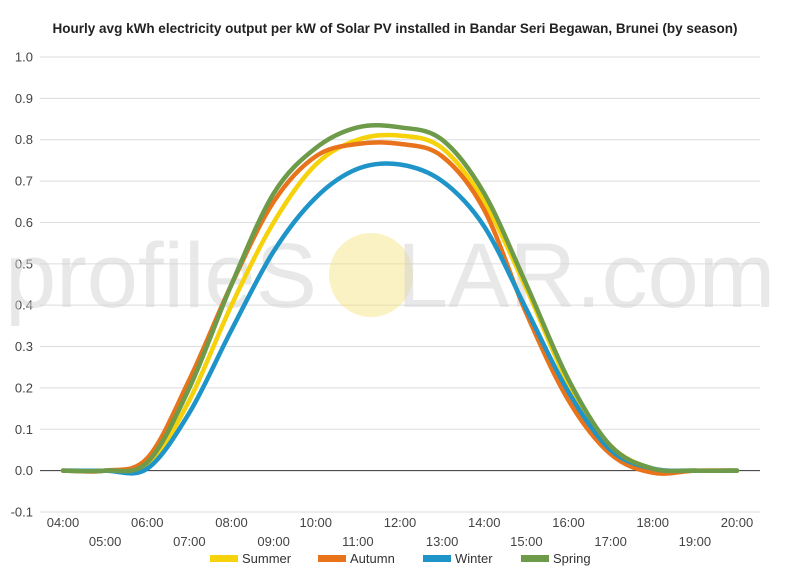 Image resolution: width=800 pixels, height=570 pixels. What do you see at coordinates (568, 522) in the screenshot?
I see `x-tick-label: 16:00` at bounding box center [568, 522].